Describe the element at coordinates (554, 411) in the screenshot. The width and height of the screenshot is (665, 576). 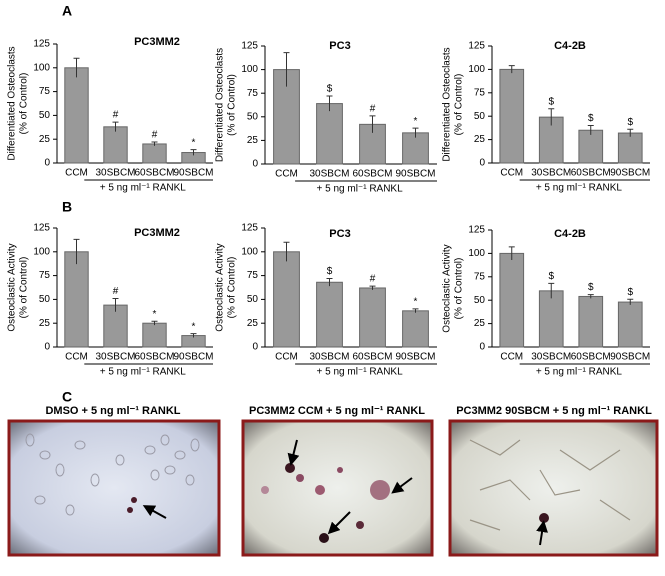
I see `image-title: PC3MM2 90SBCM + 5 ng ml⁻¹ RANKL` at that location.